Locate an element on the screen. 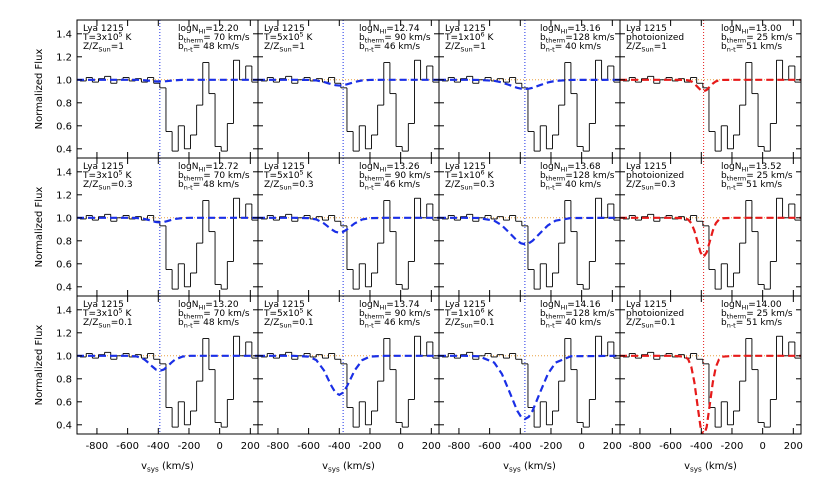 The height and width of the screenshot is (484, 830). b-therm-label: btherm= 90 km/s is located at coordinates (395, 315).